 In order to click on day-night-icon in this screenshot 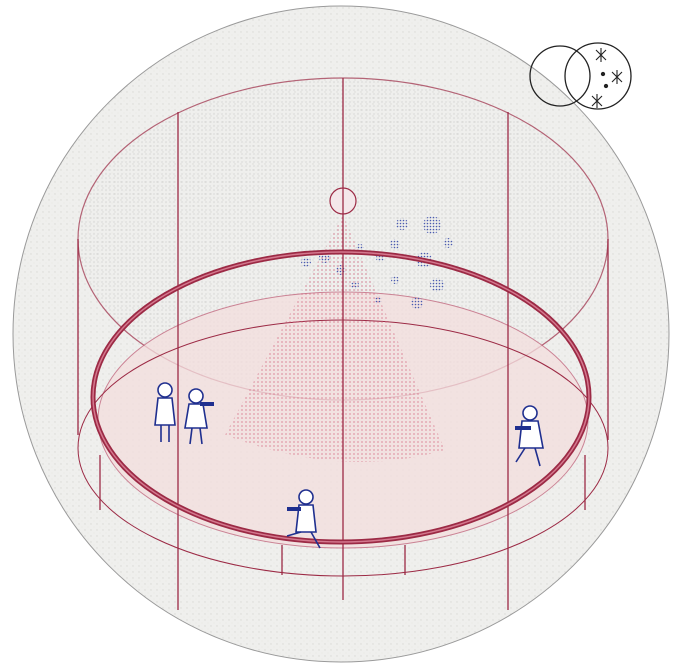, I will do `click(580, 76)`.